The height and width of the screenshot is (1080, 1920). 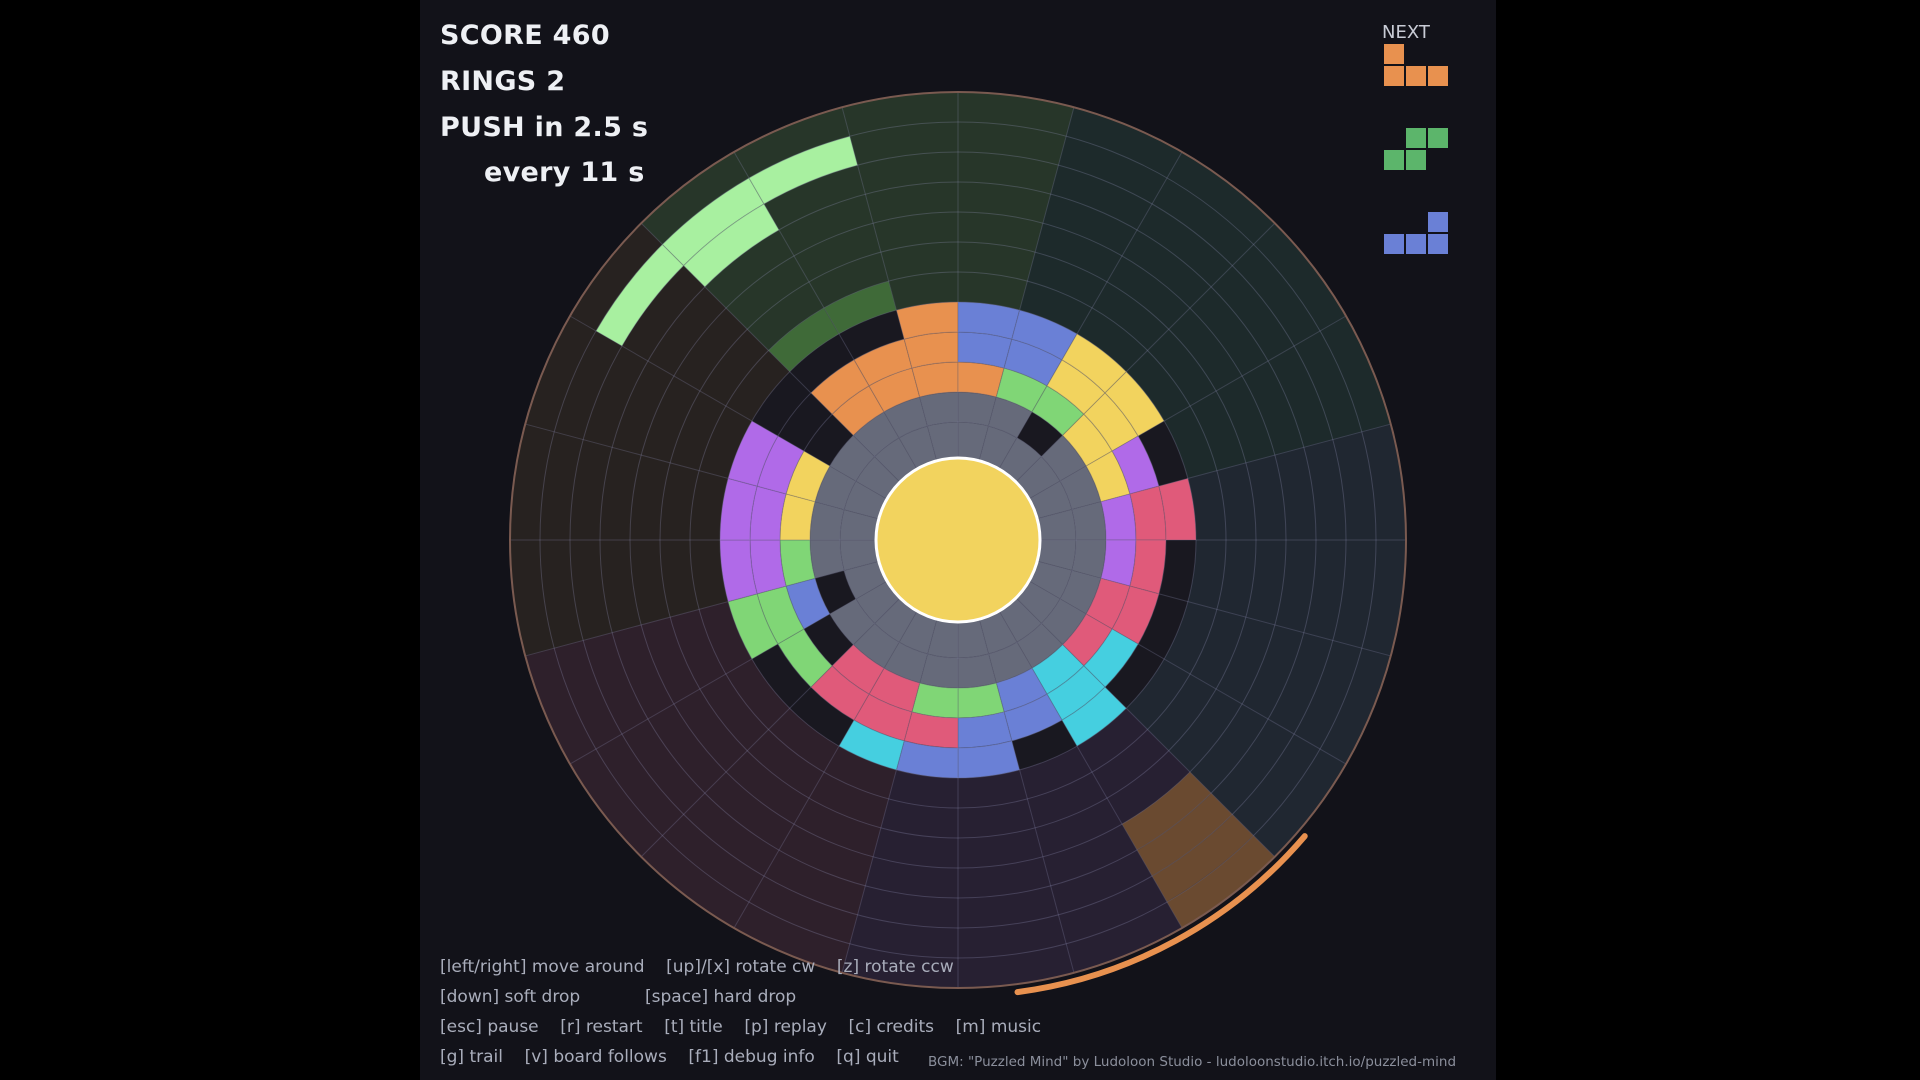 What do you see at coordinates (618, 997) in the screenshot?
I see `controls-help-line-2: [down] soft drop [space] hard drop` at bounding box center [618, 997].